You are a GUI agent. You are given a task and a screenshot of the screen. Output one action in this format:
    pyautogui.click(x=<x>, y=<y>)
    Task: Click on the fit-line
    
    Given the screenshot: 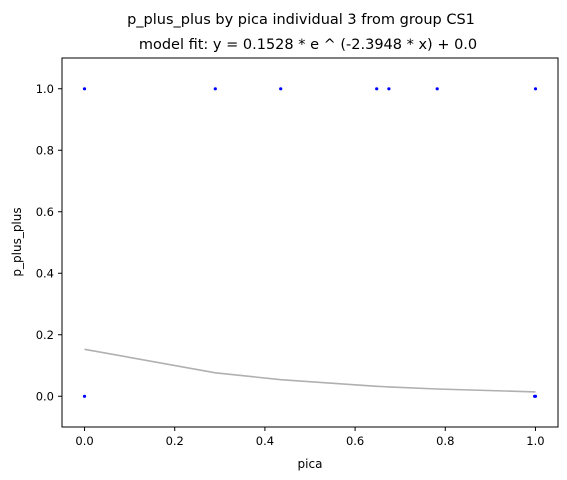 What is the action you would take?
    pyautogui.click(x=310, y=370)
    